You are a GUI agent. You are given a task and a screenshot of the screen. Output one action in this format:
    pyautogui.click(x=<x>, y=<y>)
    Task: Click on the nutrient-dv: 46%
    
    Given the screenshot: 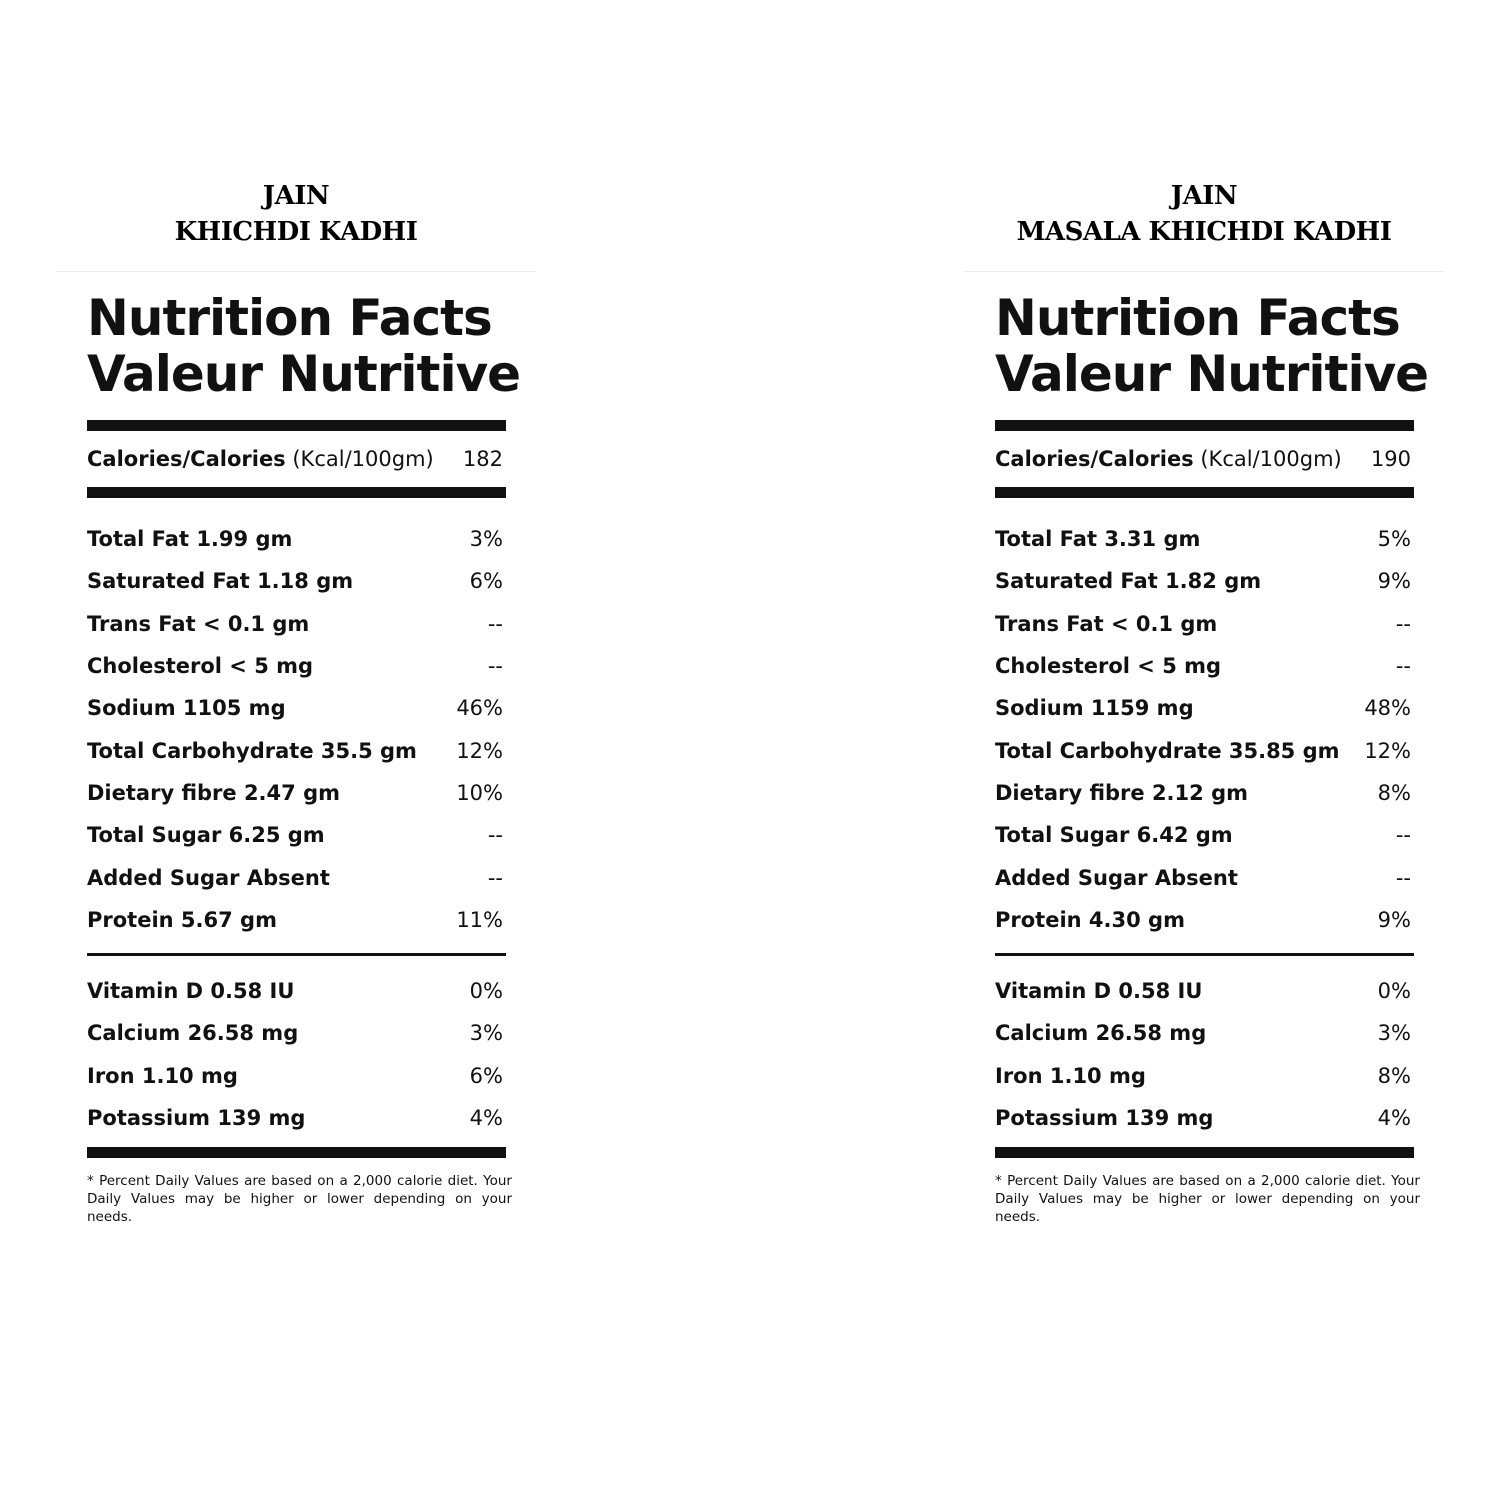 What is the action you would take?
    pyautogui.click(x=479, y=708)
    